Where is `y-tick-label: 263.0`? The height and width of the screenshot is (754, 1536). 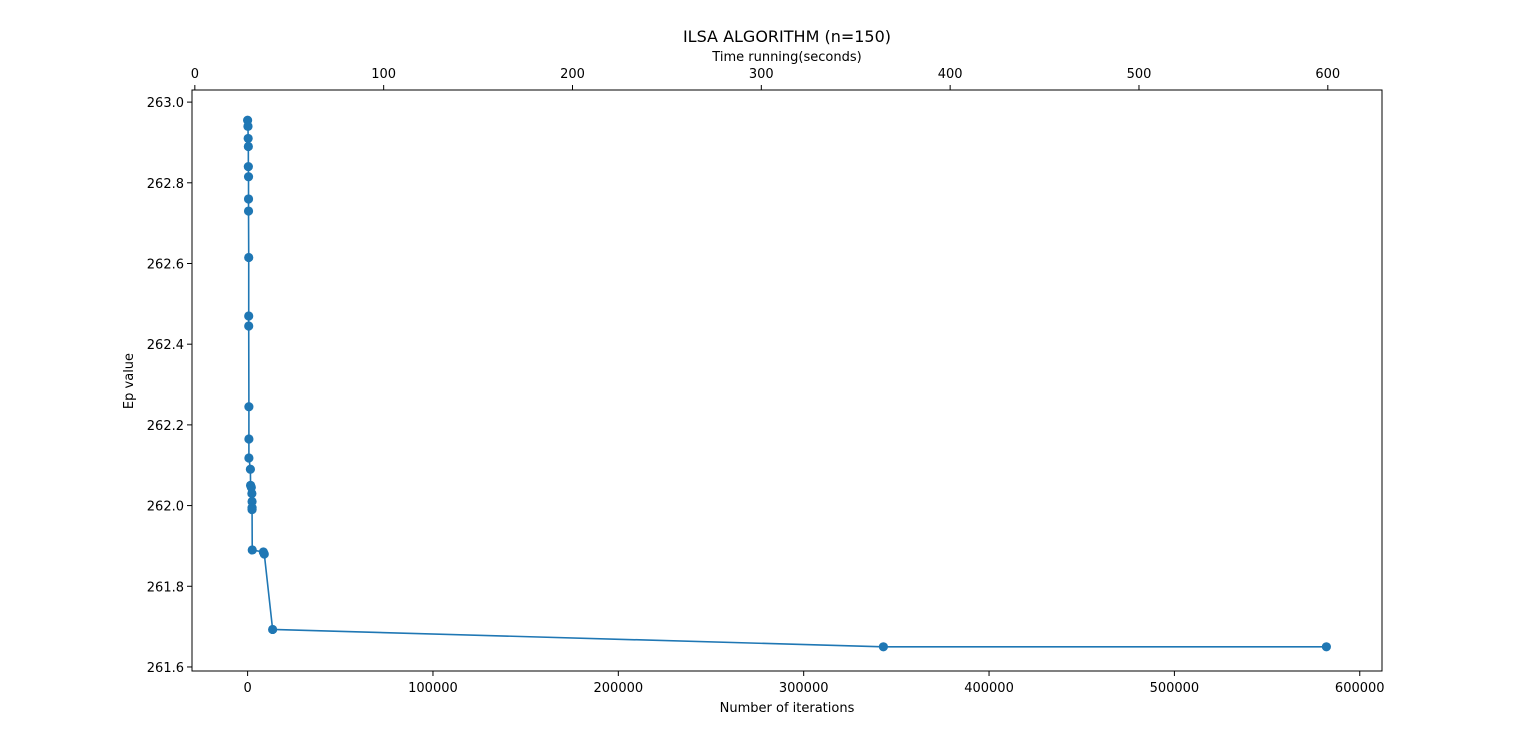 y-tick-label: 263.0 is located at coordinates (165, 103).